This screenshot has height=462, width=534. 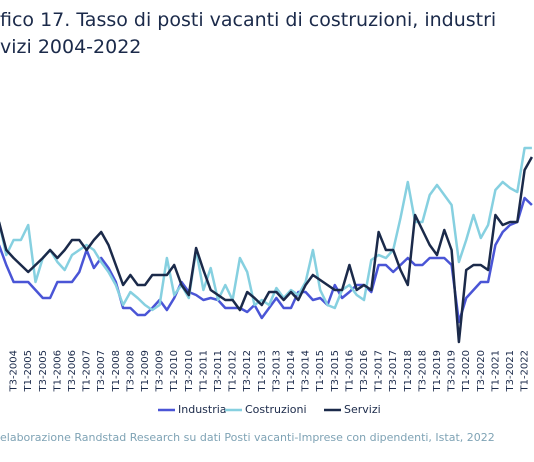 What do you see at coordinates (452, 371) in the screenshot?
I see `x-tick-label: T3-2019` at bounding box center [452, 371].